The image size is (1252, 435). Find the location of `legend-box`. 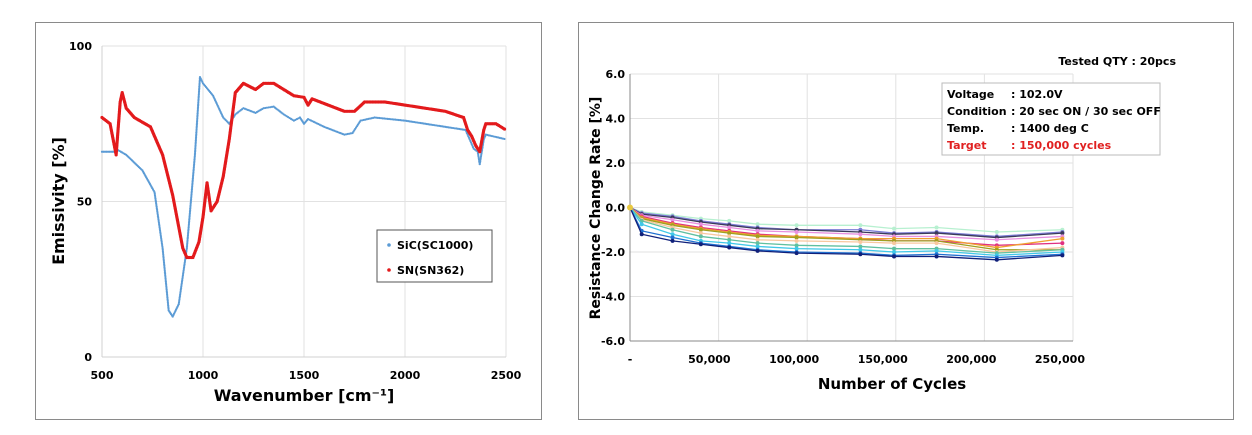

legend-box is located at coordinates (434, 256).